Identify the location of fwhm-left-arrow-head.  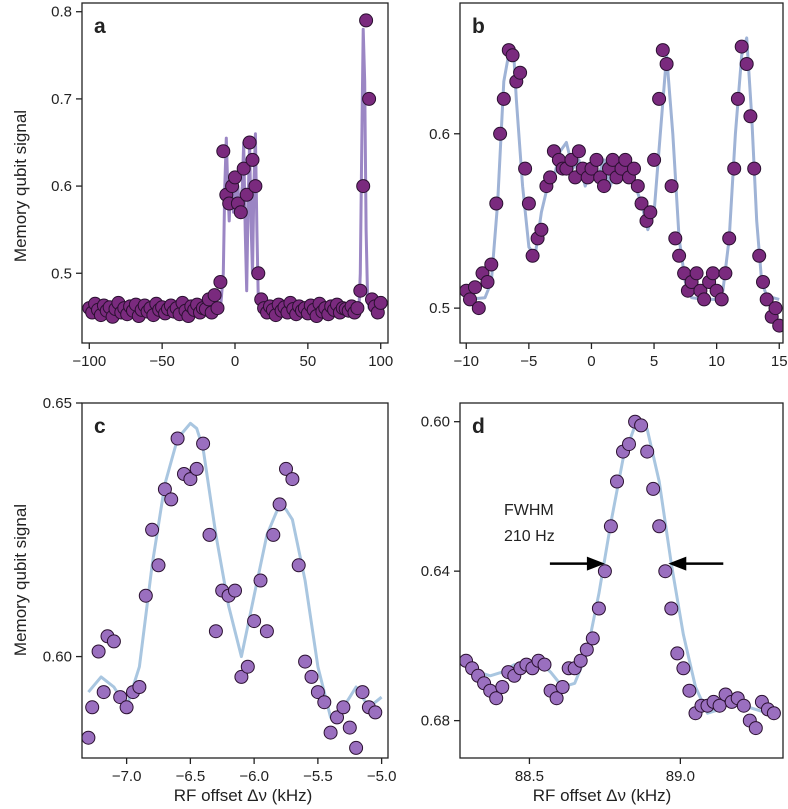
(595, 563).